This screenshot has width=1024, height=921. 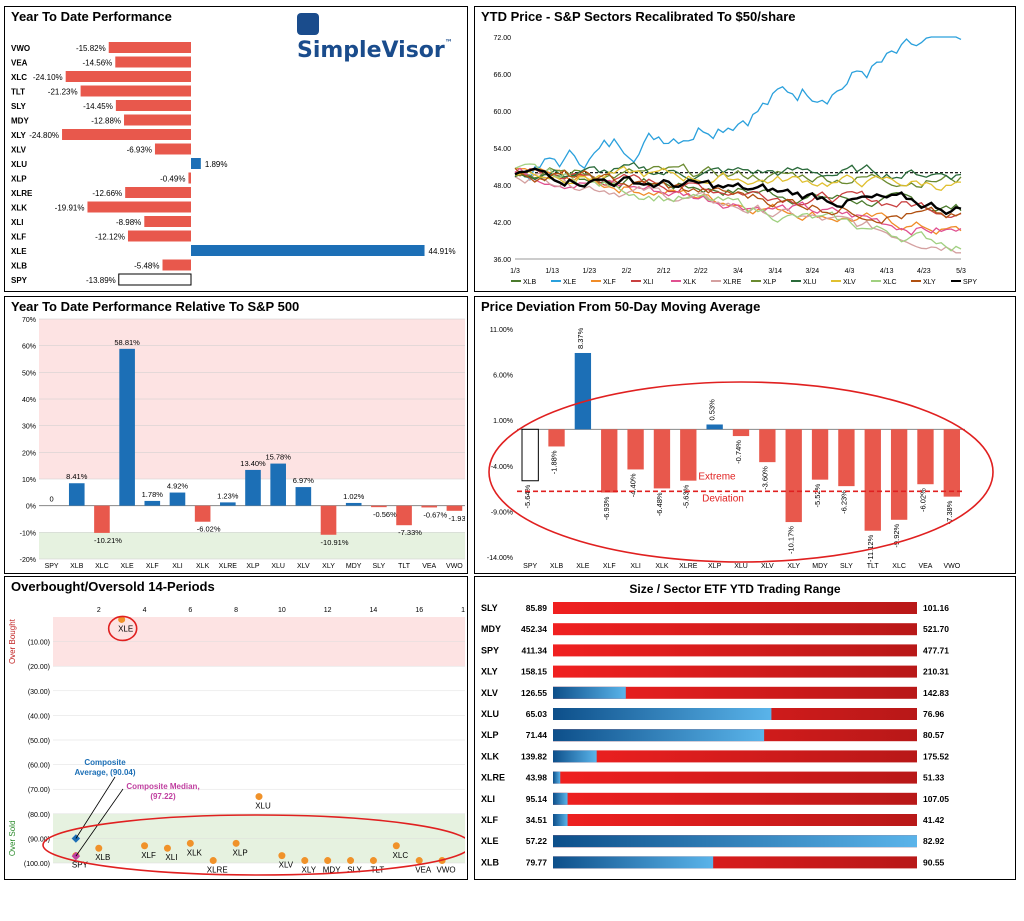 What do you see at coordinates (463, 610) in the screenshot?
I see `obos-xtick: 18` at bounding box center [463, 610].